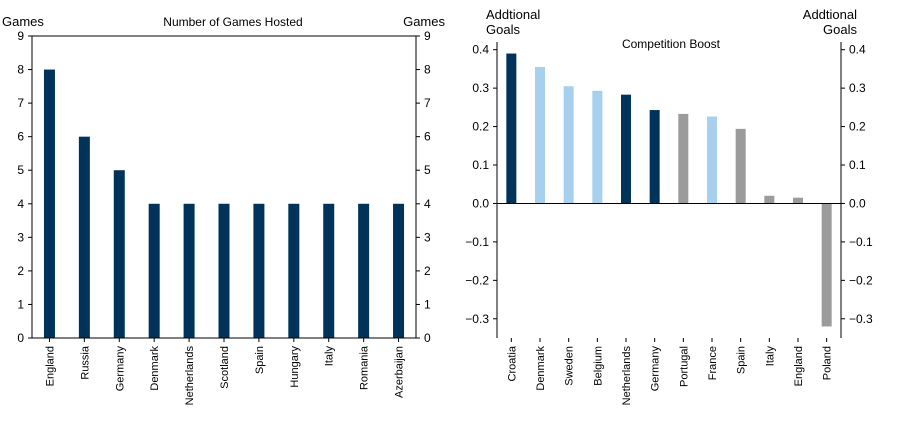  Describe the element at coordinates (20, 204) in the screenshot. I see `y-tick-label-left: 4` at that location.